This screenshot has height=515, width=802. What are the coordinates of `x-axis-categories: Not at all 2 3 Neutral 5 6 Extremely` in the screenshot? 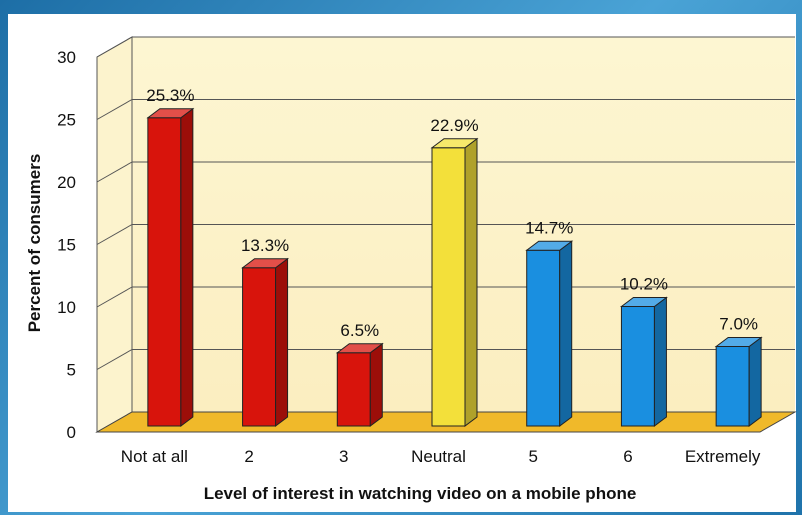 It's located at (441, 456).